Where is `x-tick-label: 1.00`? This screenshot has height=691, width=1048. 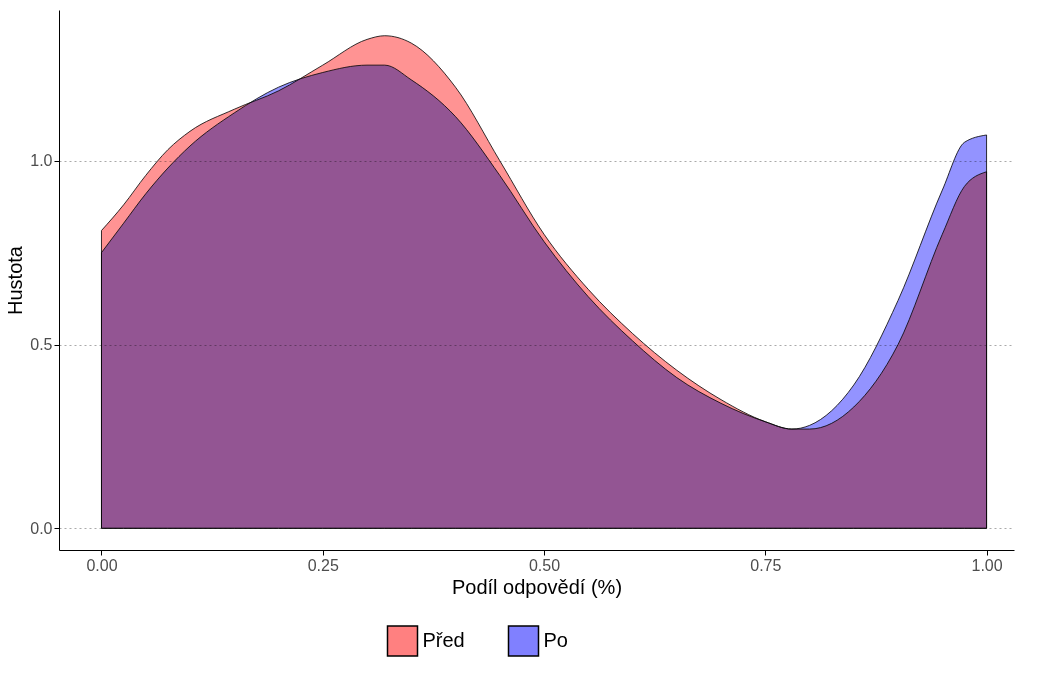
x-tick-label: 1.00 is located at coordinates (987, 565).